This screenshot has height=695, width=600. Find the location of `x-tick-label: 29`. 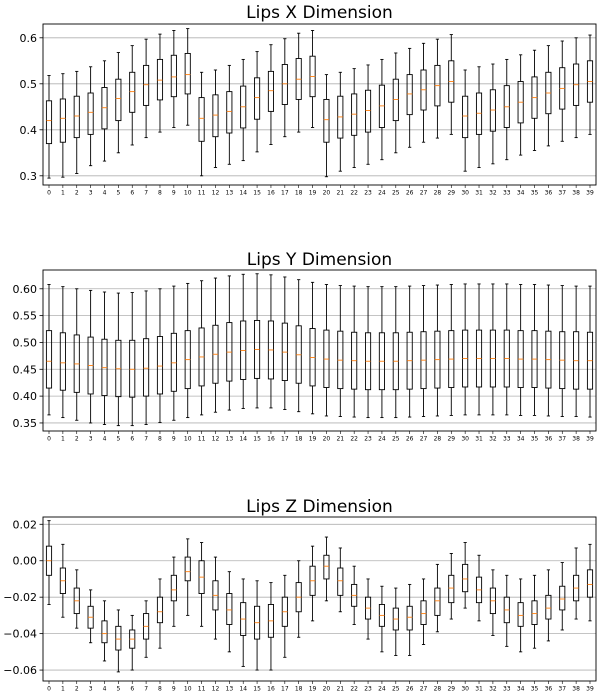

x-tick-label: 29 is located at coordinates (451, 689).